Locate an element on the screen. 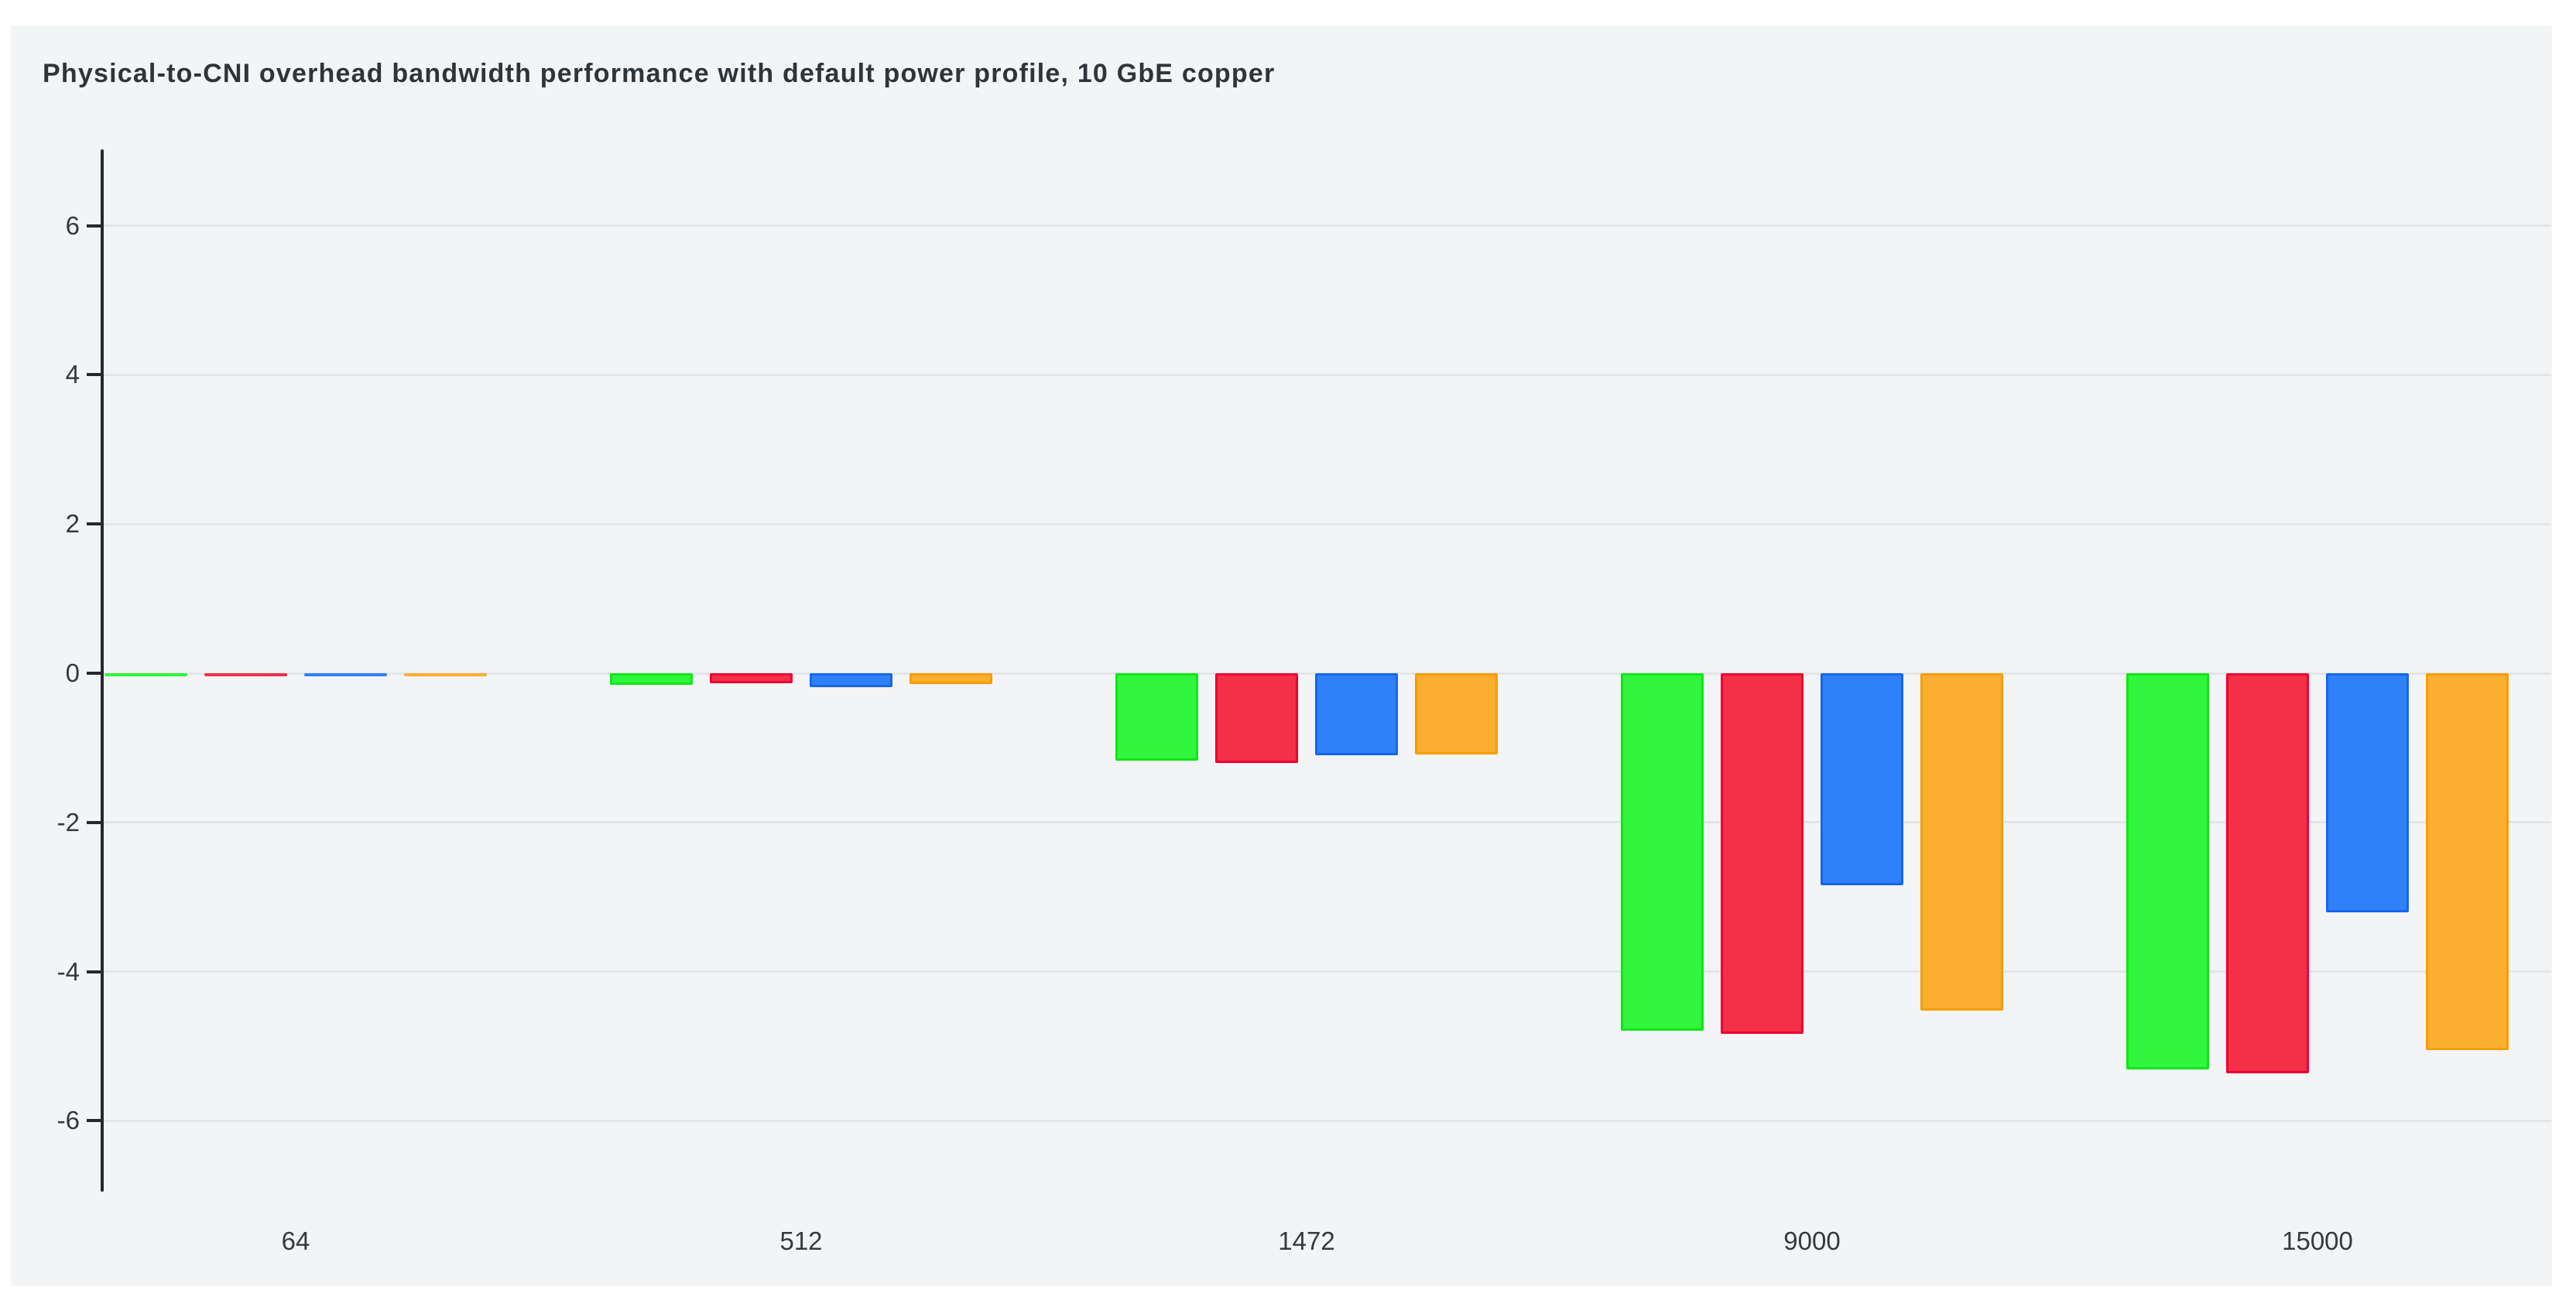 Image resolution: width=2576 pixels, height=1307 pixels. bar-15000-orange is located at coordinates (2467, 862).